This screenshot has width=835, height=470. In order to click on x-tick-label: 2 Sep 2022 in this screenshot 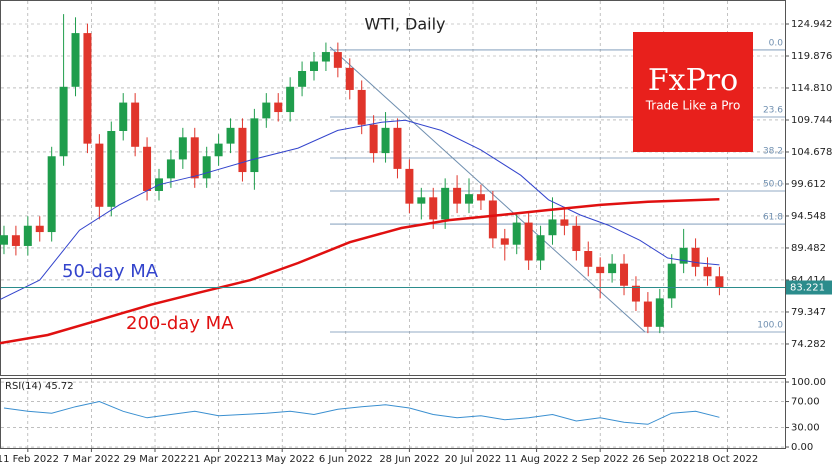, I will do `click(600, 459)`.